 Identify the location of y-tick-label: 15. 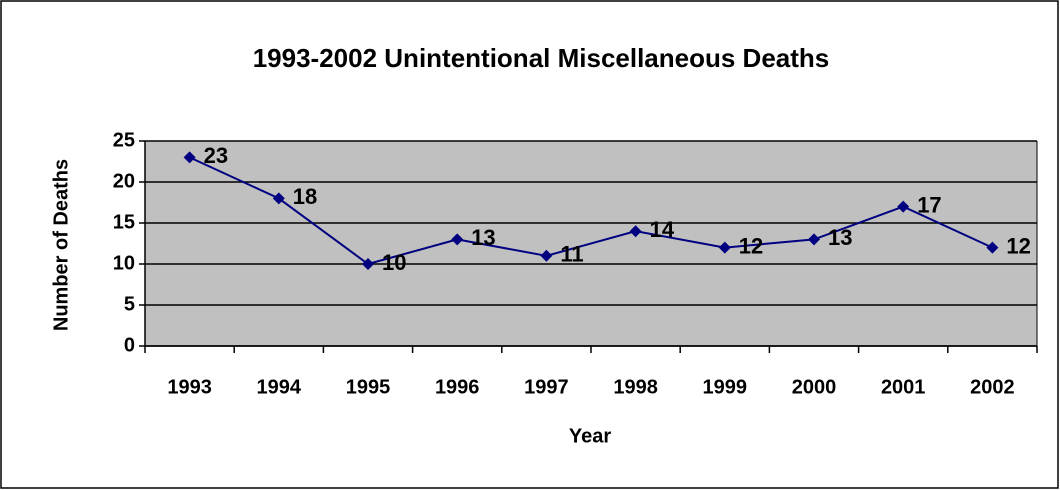
(124, 222).